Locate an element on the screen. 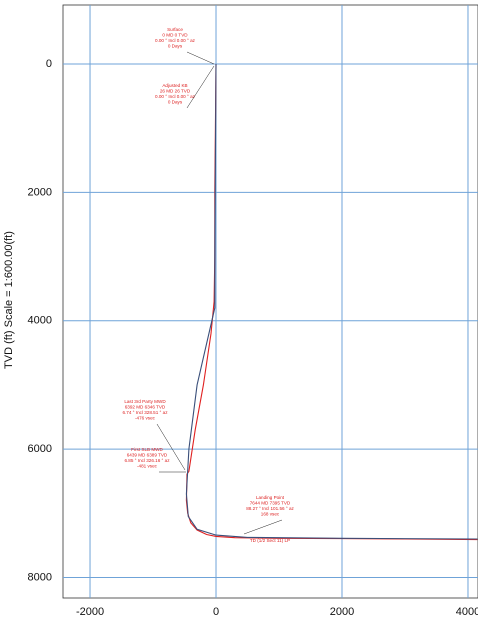 The width and height of the screenshot is (478, 625). annotation: -481 vsec is located at coordinates (147, 466).